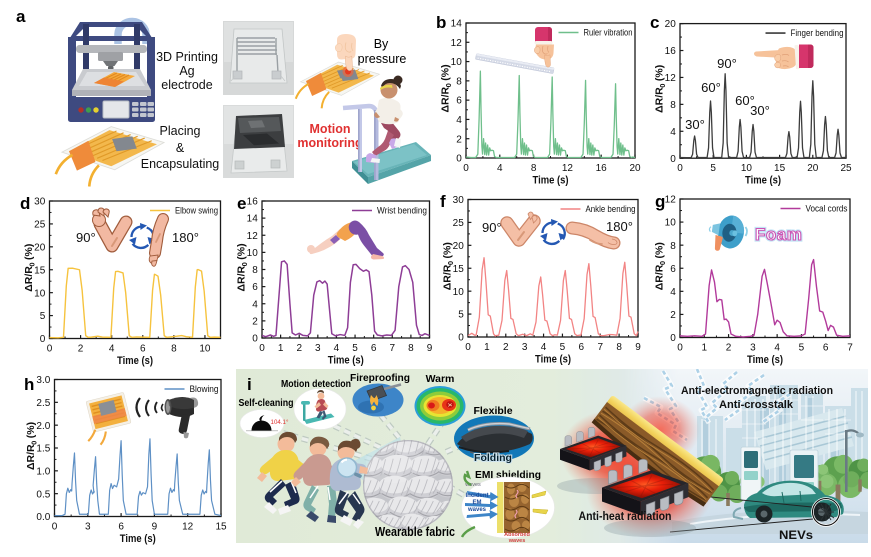 The image size is (871, 557). I want to click on svg-text: 0.0, so click(43, 517).